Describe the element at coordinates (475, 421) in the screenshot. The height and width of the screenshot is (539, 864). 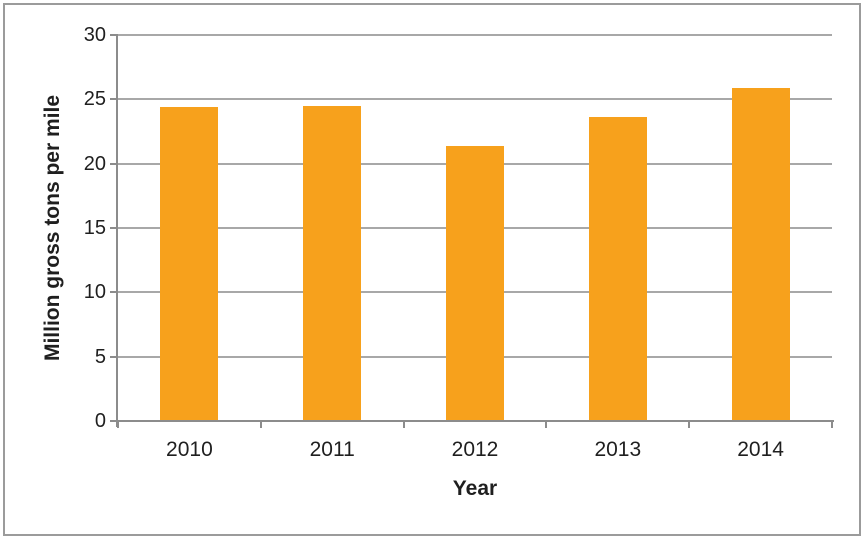
I see `x-axis-line` at that location.